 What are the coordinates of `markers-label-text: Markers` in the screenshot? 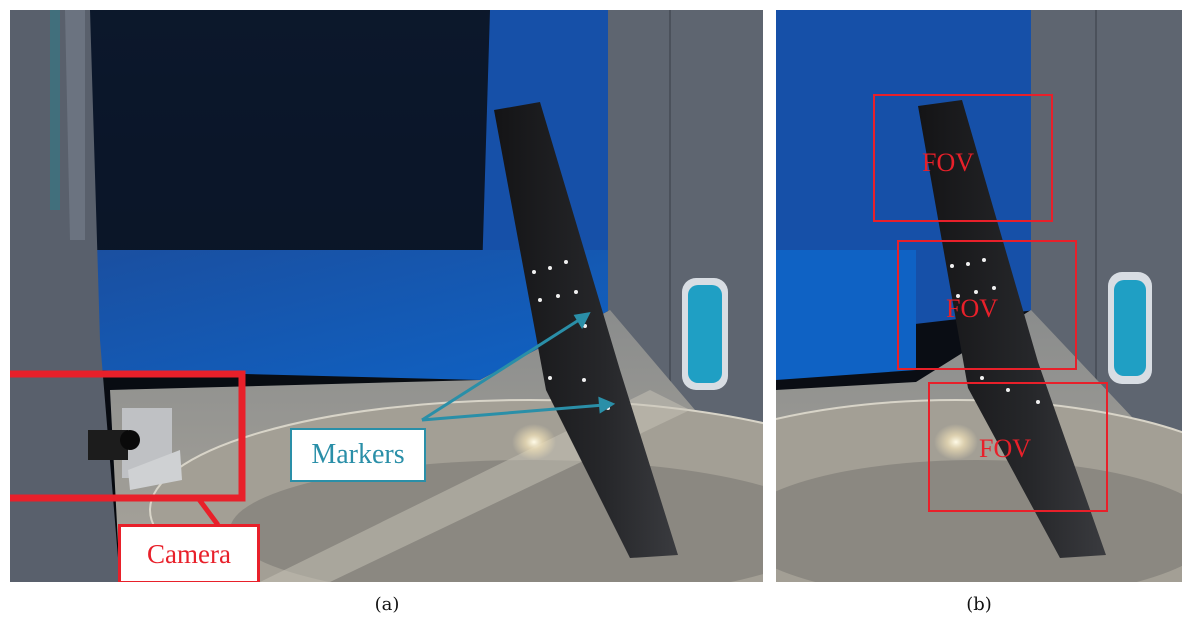 It's located at (358, 454).